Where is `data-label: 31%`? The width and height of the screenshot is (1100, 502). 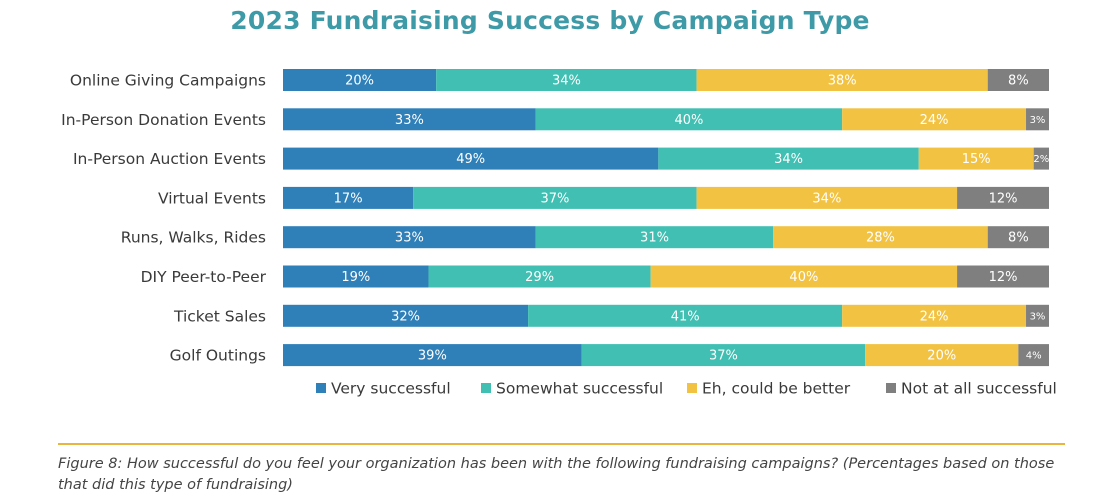 data-label: 31% is located at coordinates (654, 238).